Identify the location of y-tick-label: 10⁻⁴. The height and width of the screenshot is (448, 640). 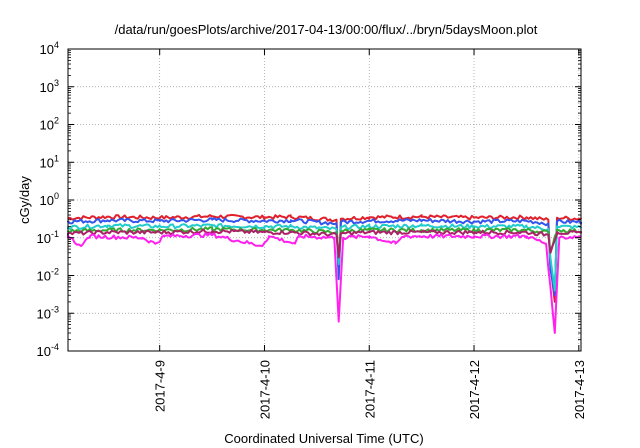
(48, 350).